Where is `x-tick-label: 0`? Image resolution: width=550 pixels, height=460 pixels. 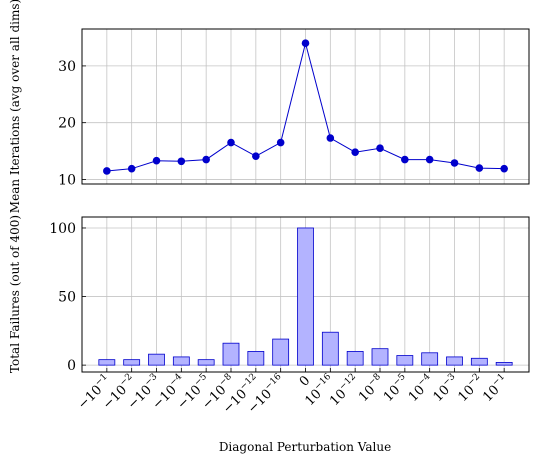
x-tick-label: 0 is located at coordinates (305, 381).